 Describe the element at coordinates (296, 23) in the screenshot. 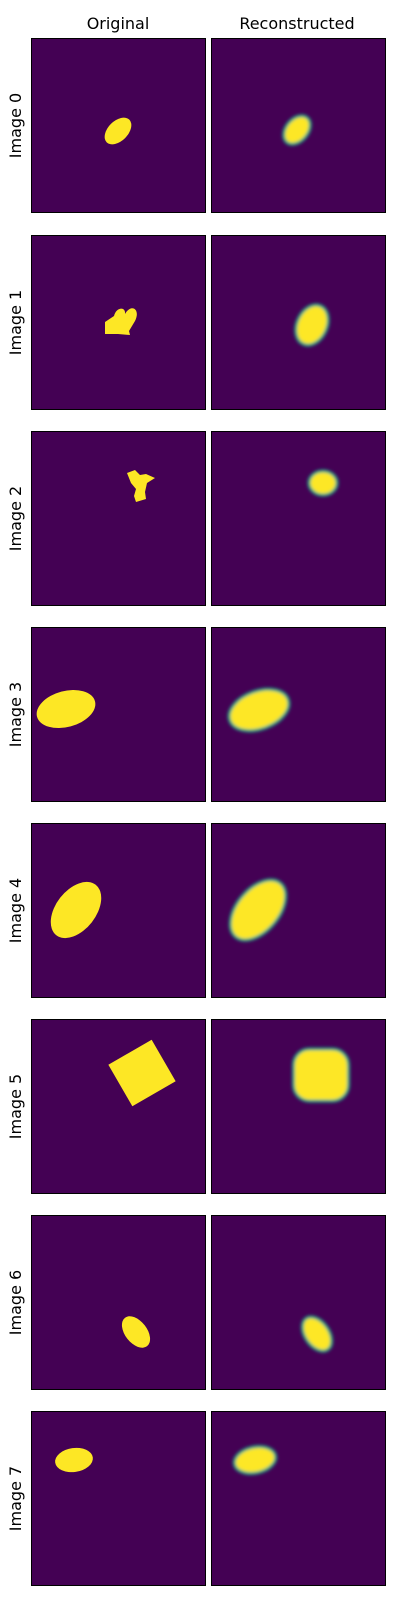

I see `column-title-reconstructed: Reconstructed` at that location.